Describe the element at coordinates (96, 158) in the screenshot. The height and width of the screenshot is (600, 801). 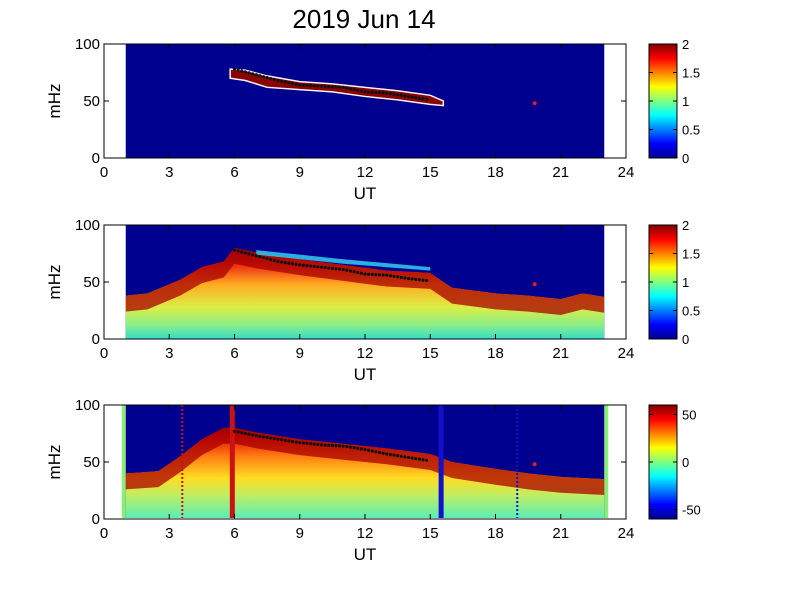
I see `y-tick-label: 0` at that location.